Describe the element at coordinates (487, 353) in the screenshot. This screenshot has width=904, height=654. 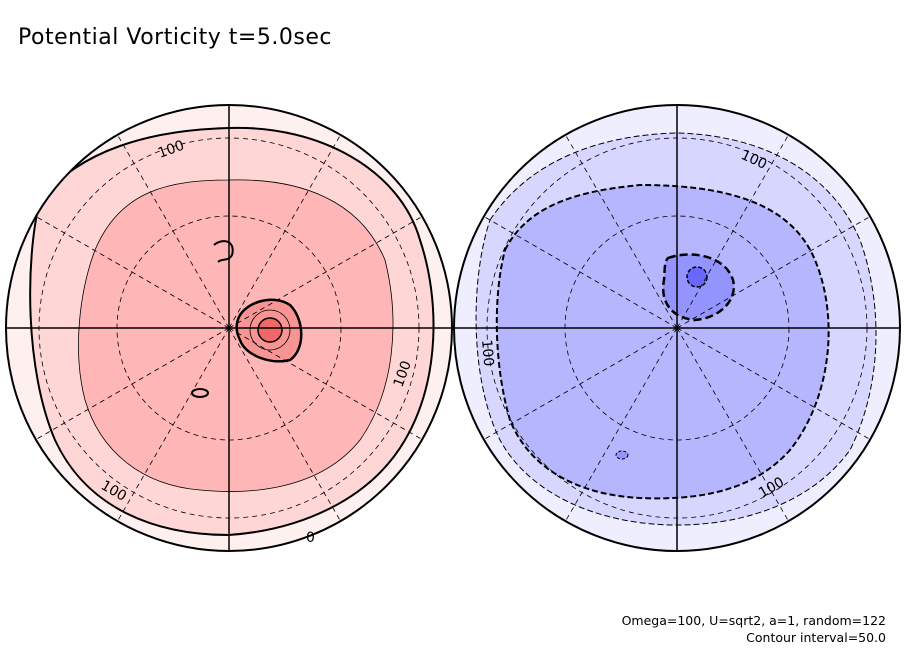
I see `contour-label: 100` at that location.